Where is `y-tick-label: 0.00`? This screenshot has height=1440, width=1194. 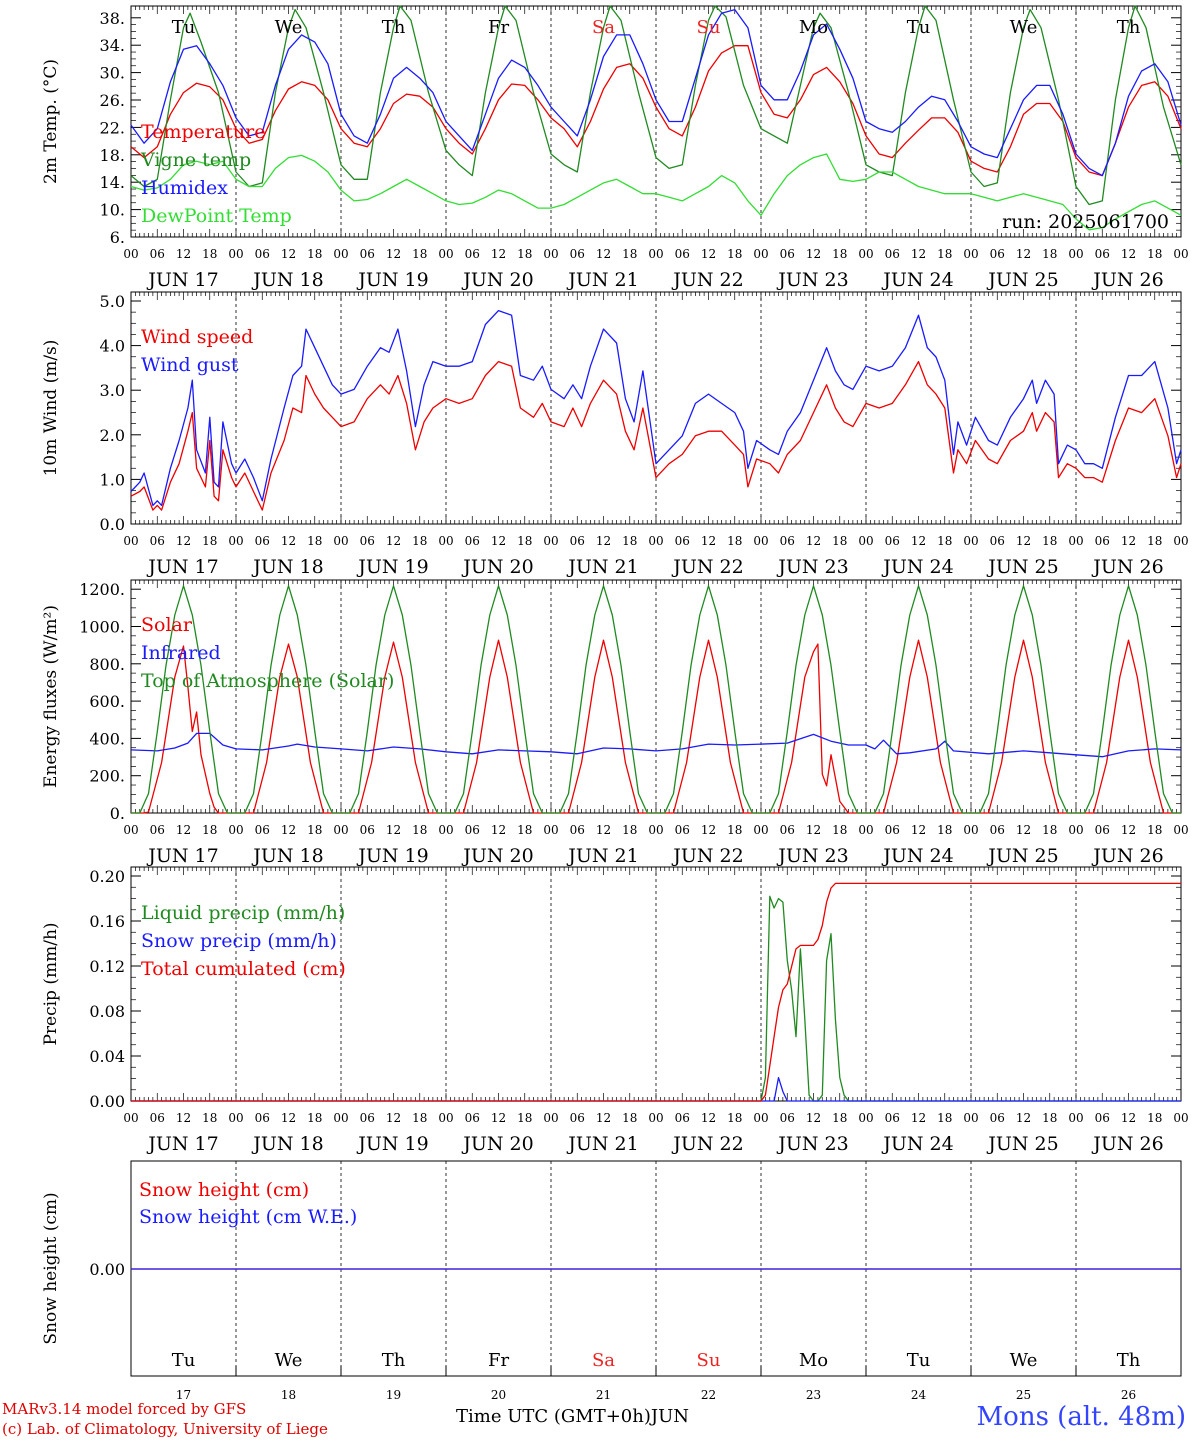 y-tick-label: 0.00 is located at coordinates (107, 1101).